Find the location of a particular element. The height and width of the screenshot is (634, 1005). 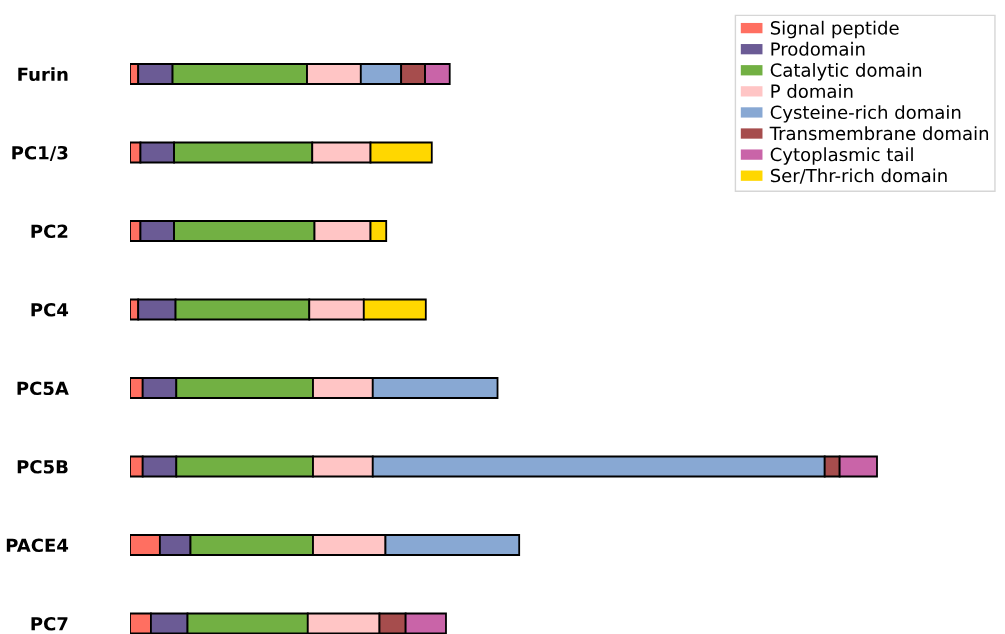

legend-label: Signal peptide is located at coordinates (834, 29).